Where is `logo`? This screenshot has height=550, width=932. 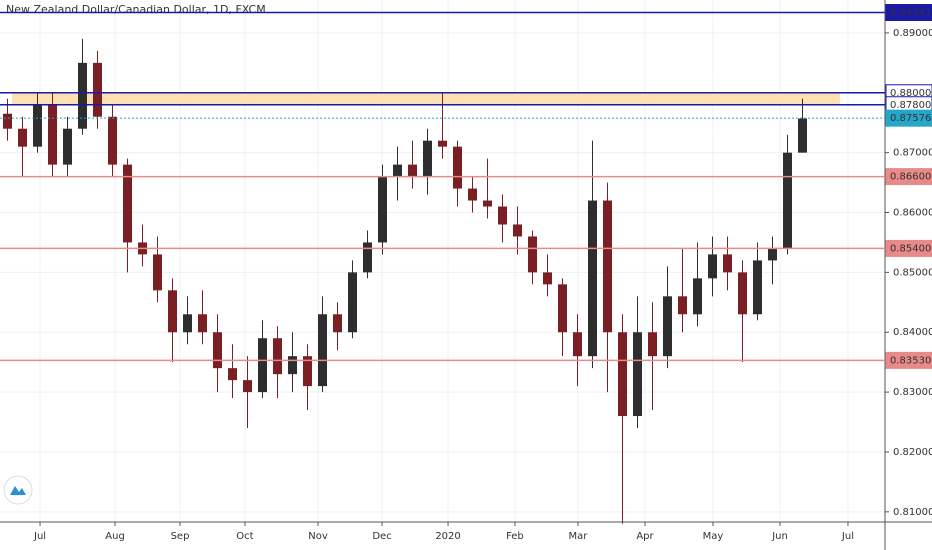
logo is located at coordinates (18, 490).